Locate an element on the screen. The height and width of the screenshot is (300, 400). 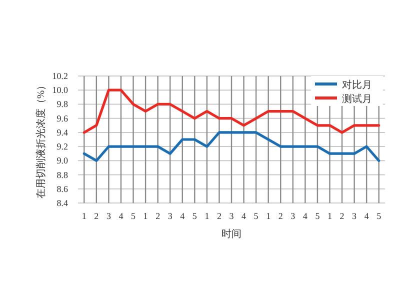
legend-label: 对比月 is located at coordinates (357, 85).